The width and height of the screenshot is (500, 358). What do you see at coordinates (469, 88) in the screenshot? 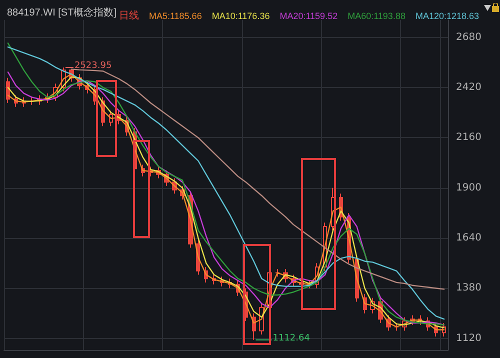
I see `y-tick-label: 2420` at bounding box center [469, 88].